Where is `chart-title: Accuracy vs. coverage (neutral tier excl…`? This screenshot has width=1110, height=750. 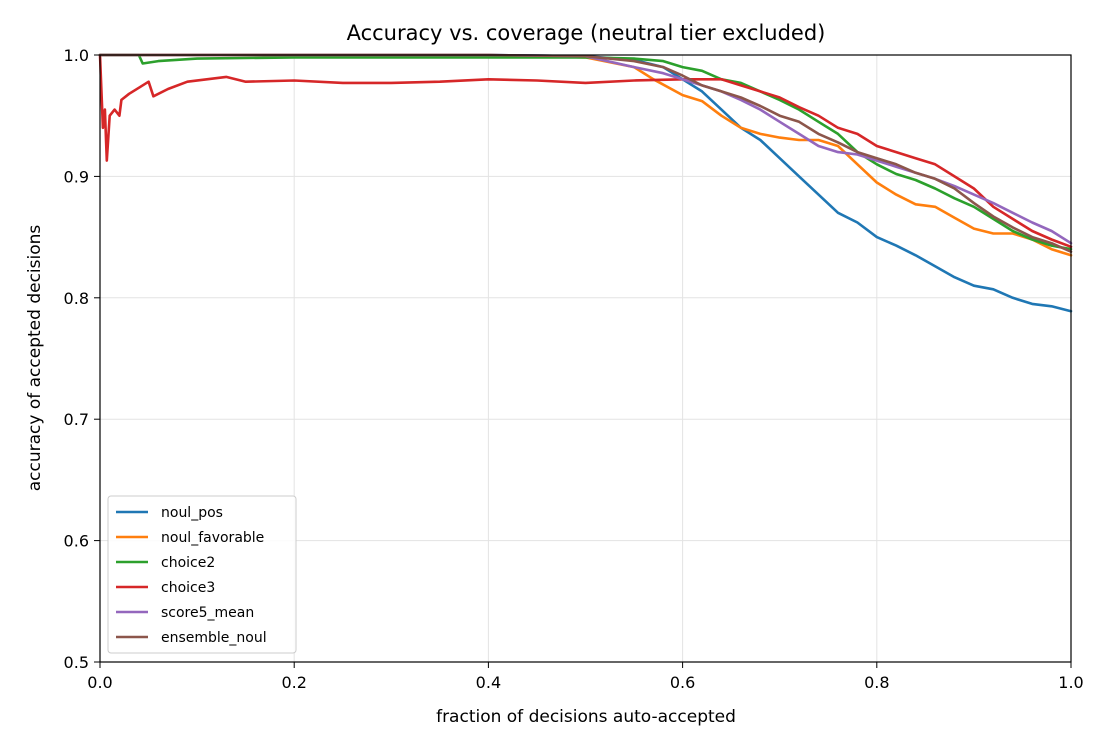
chart-title: Accuracy vs. coverage (neutral tier excl… is located at coordinates (586, 33).